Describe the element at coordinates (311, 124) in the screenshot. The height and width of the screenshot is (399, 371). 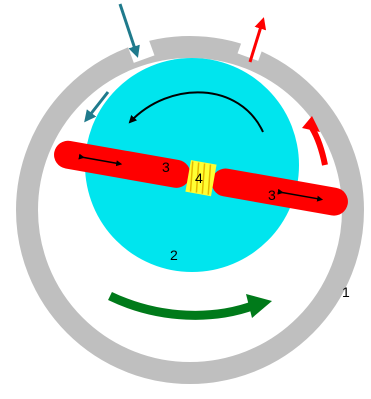
I see `compression-arrowhead` at that location.